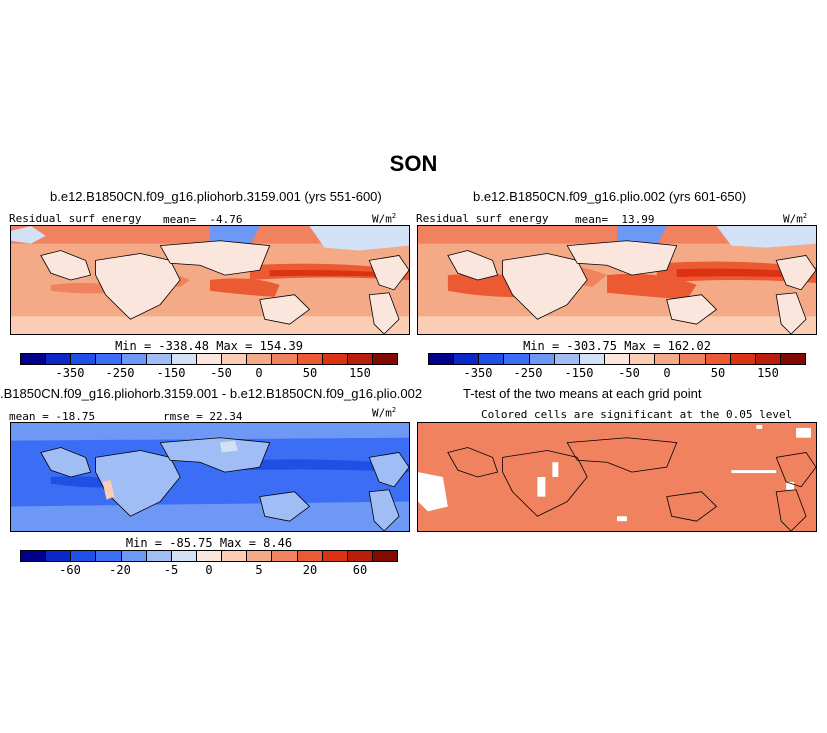 The width and height of the screenshot is (827, 733). I want to click on tick-label: 60, so click(360, 570).